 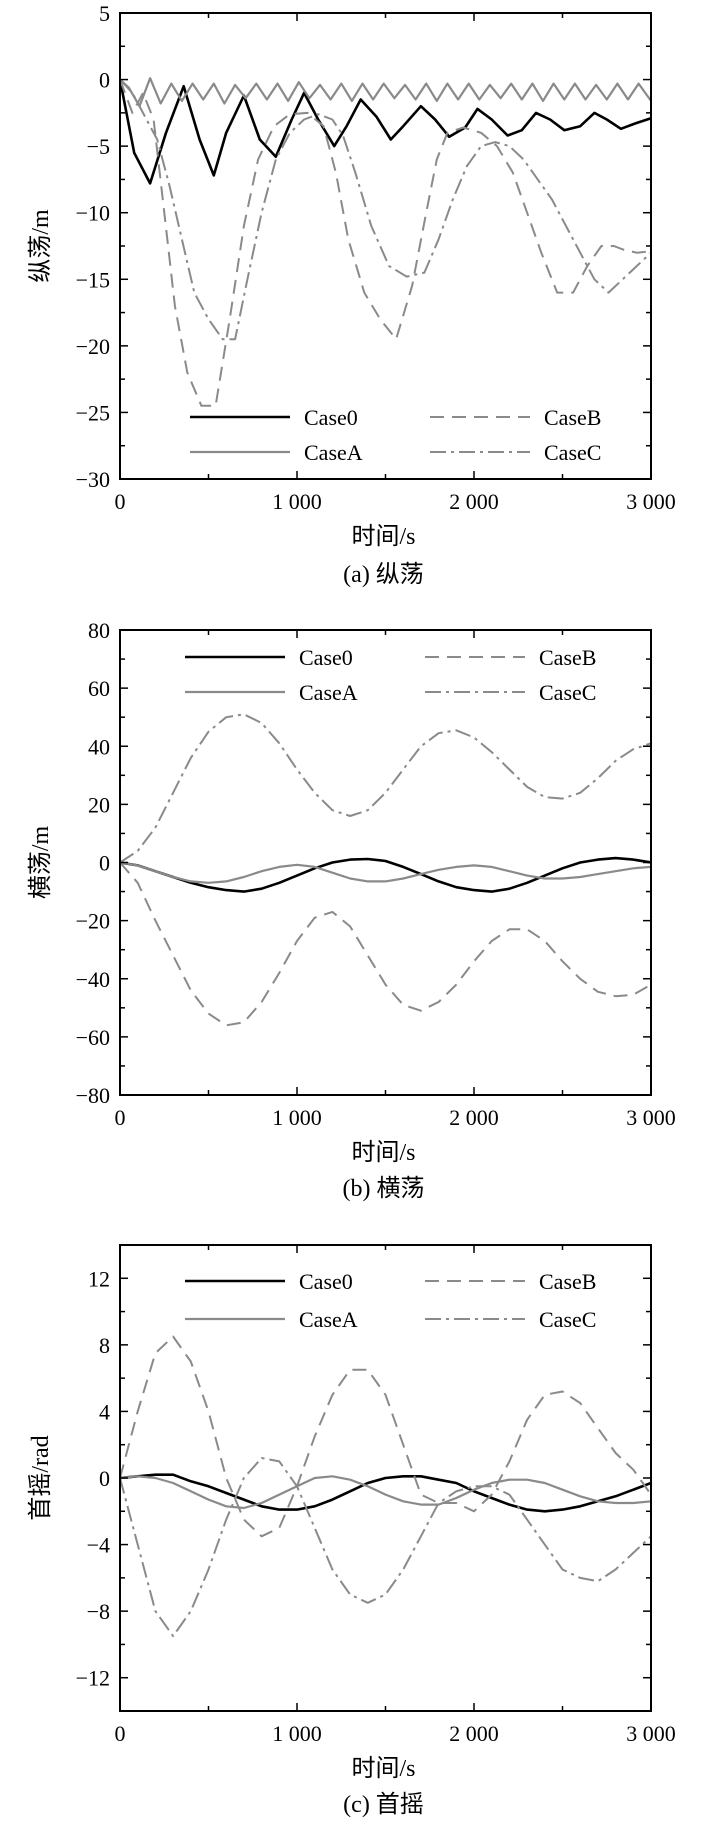 I want to click on y-tick-label: 12, so click(x=99, y=1278).